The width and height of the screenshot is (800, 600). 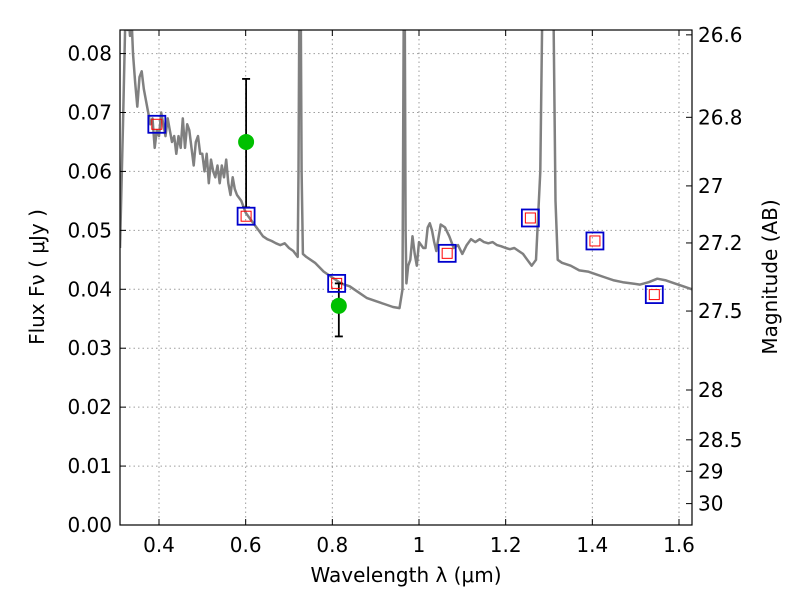 What do you see at coordinates (332, 545) in the screenshot?
I see `x-tick-label: 0.8` at bounding box center [332, 545].